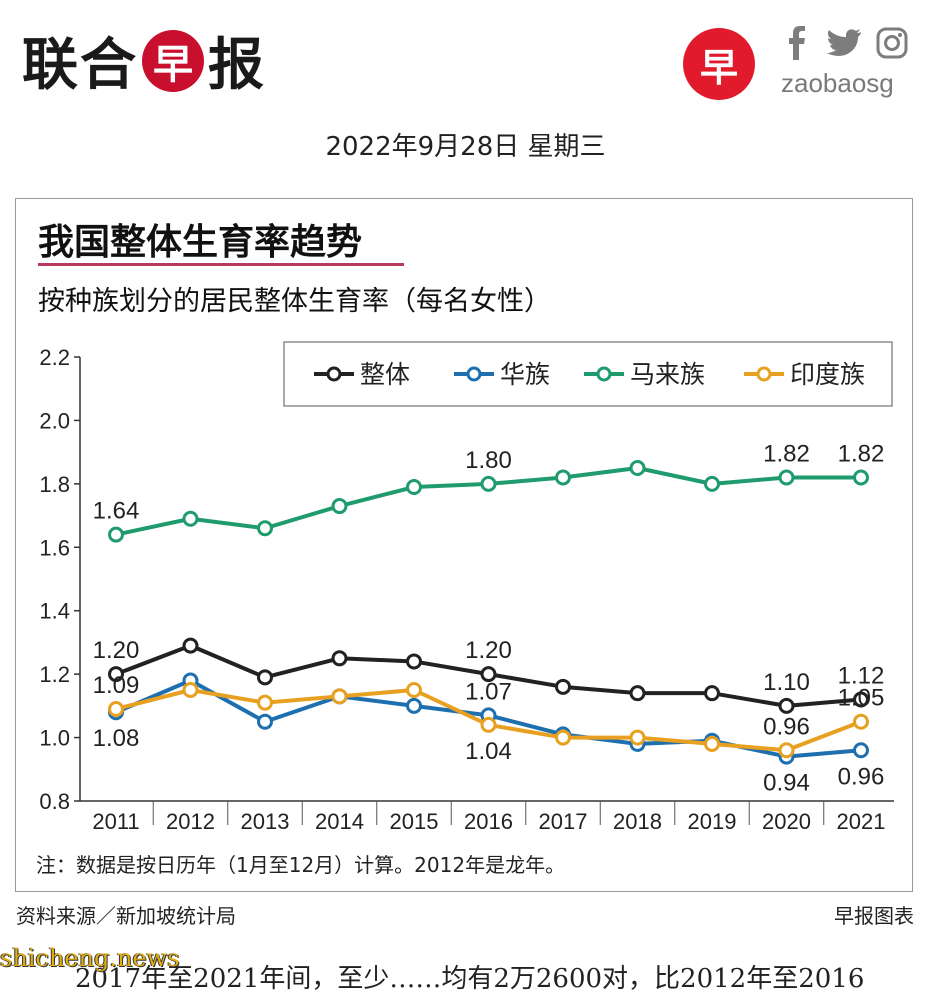 This screenshot has height=995, width=931. Describe the element at coordinates (637, 821) in the screenshot. I see `x-tick-label: 2018` at that location.